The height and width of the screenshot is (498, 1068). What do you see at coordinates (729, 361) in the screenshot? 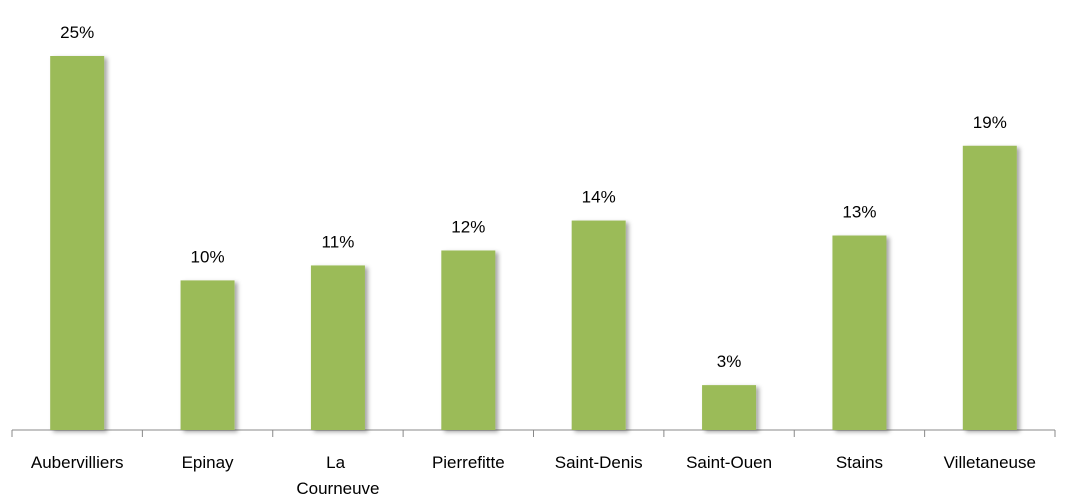
I see `value-label: 3%` at bounding box center [729, 361].